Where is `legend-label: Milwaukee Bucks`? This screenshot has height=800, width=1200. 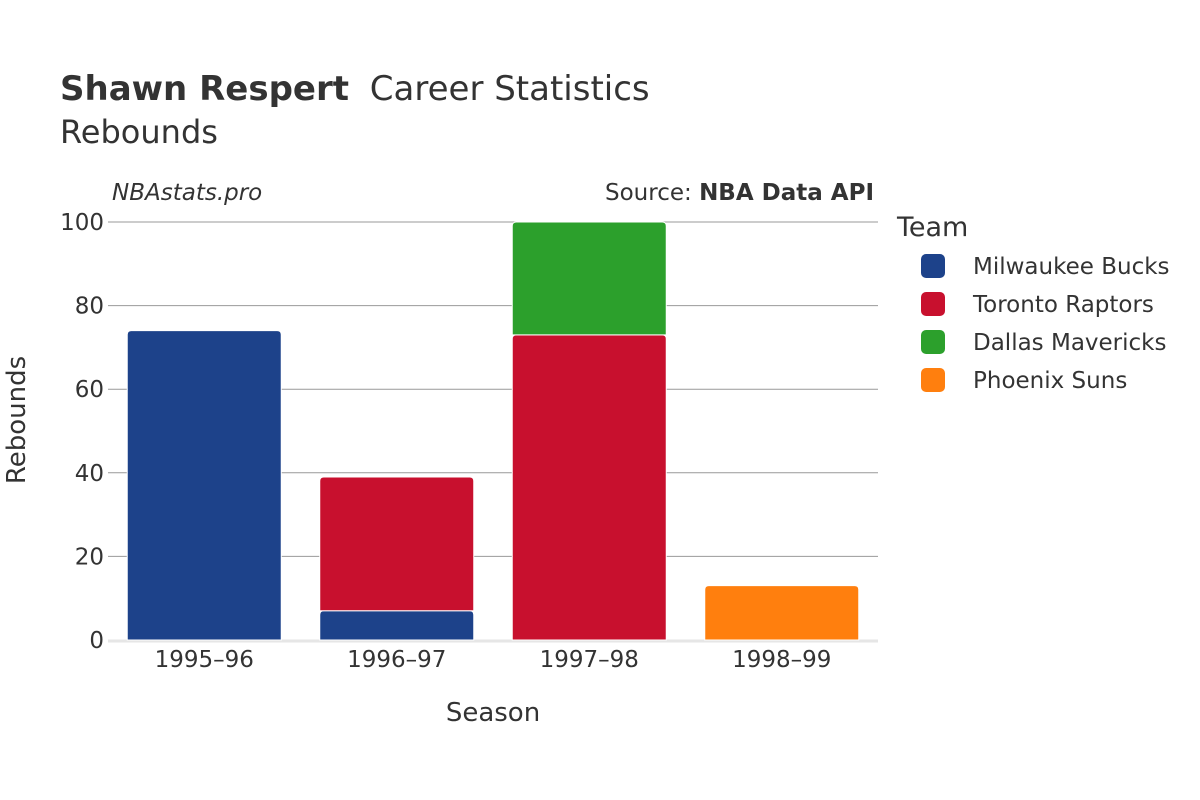
legend-label: Milwaukee Bucks is located at coordinates (1071, 267).